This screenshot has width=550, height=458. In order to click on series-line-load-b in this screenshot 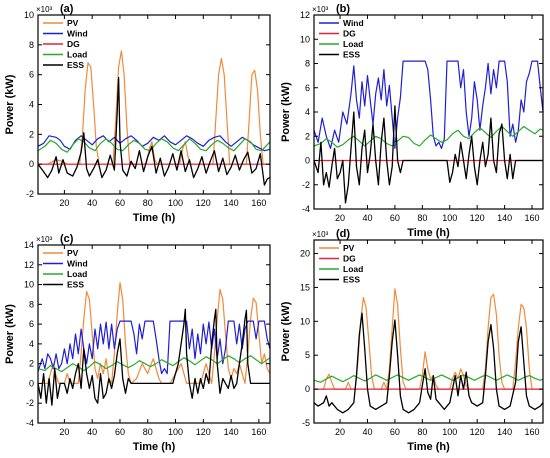, I will do `click(428, 136)`.